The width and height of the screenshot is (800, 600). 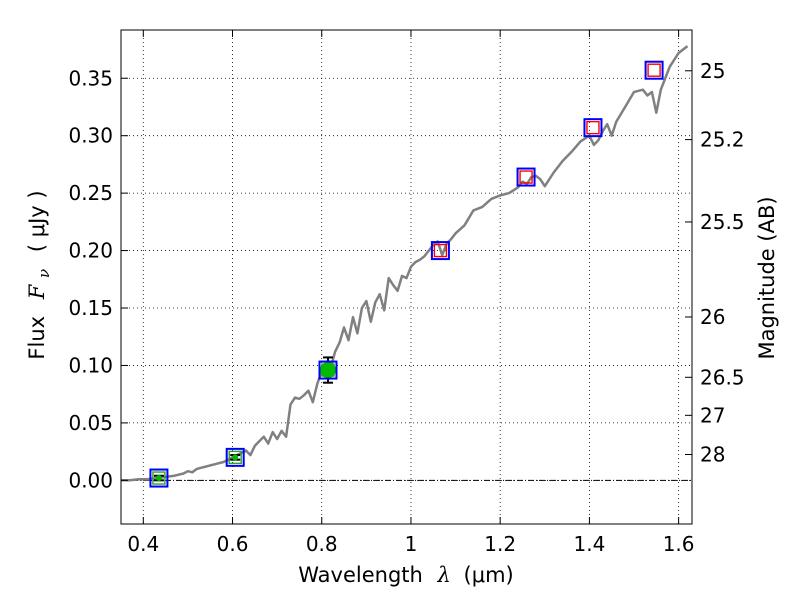 I want to click on y-axis-title-prefix: Flux, so click(x=37, y=338).